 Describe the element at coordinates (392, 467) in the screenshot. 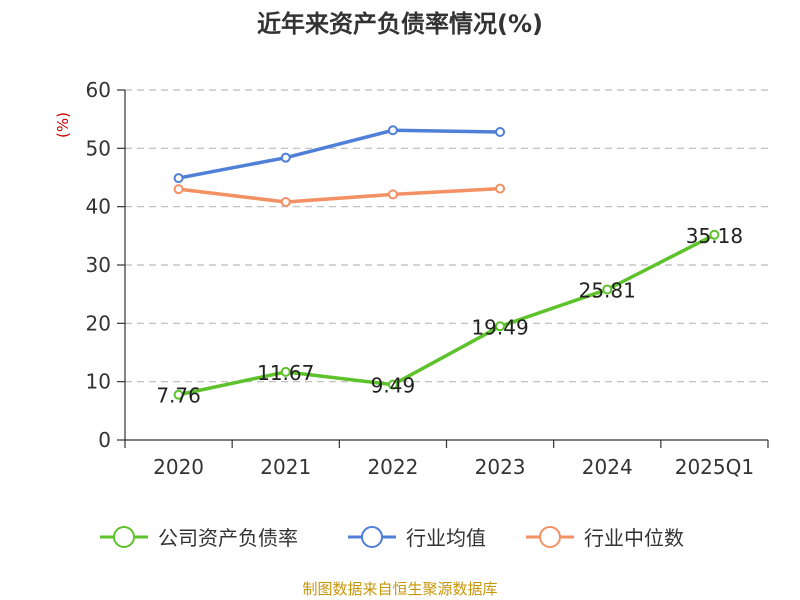

I see `x-tick-label: 2022` at that location.